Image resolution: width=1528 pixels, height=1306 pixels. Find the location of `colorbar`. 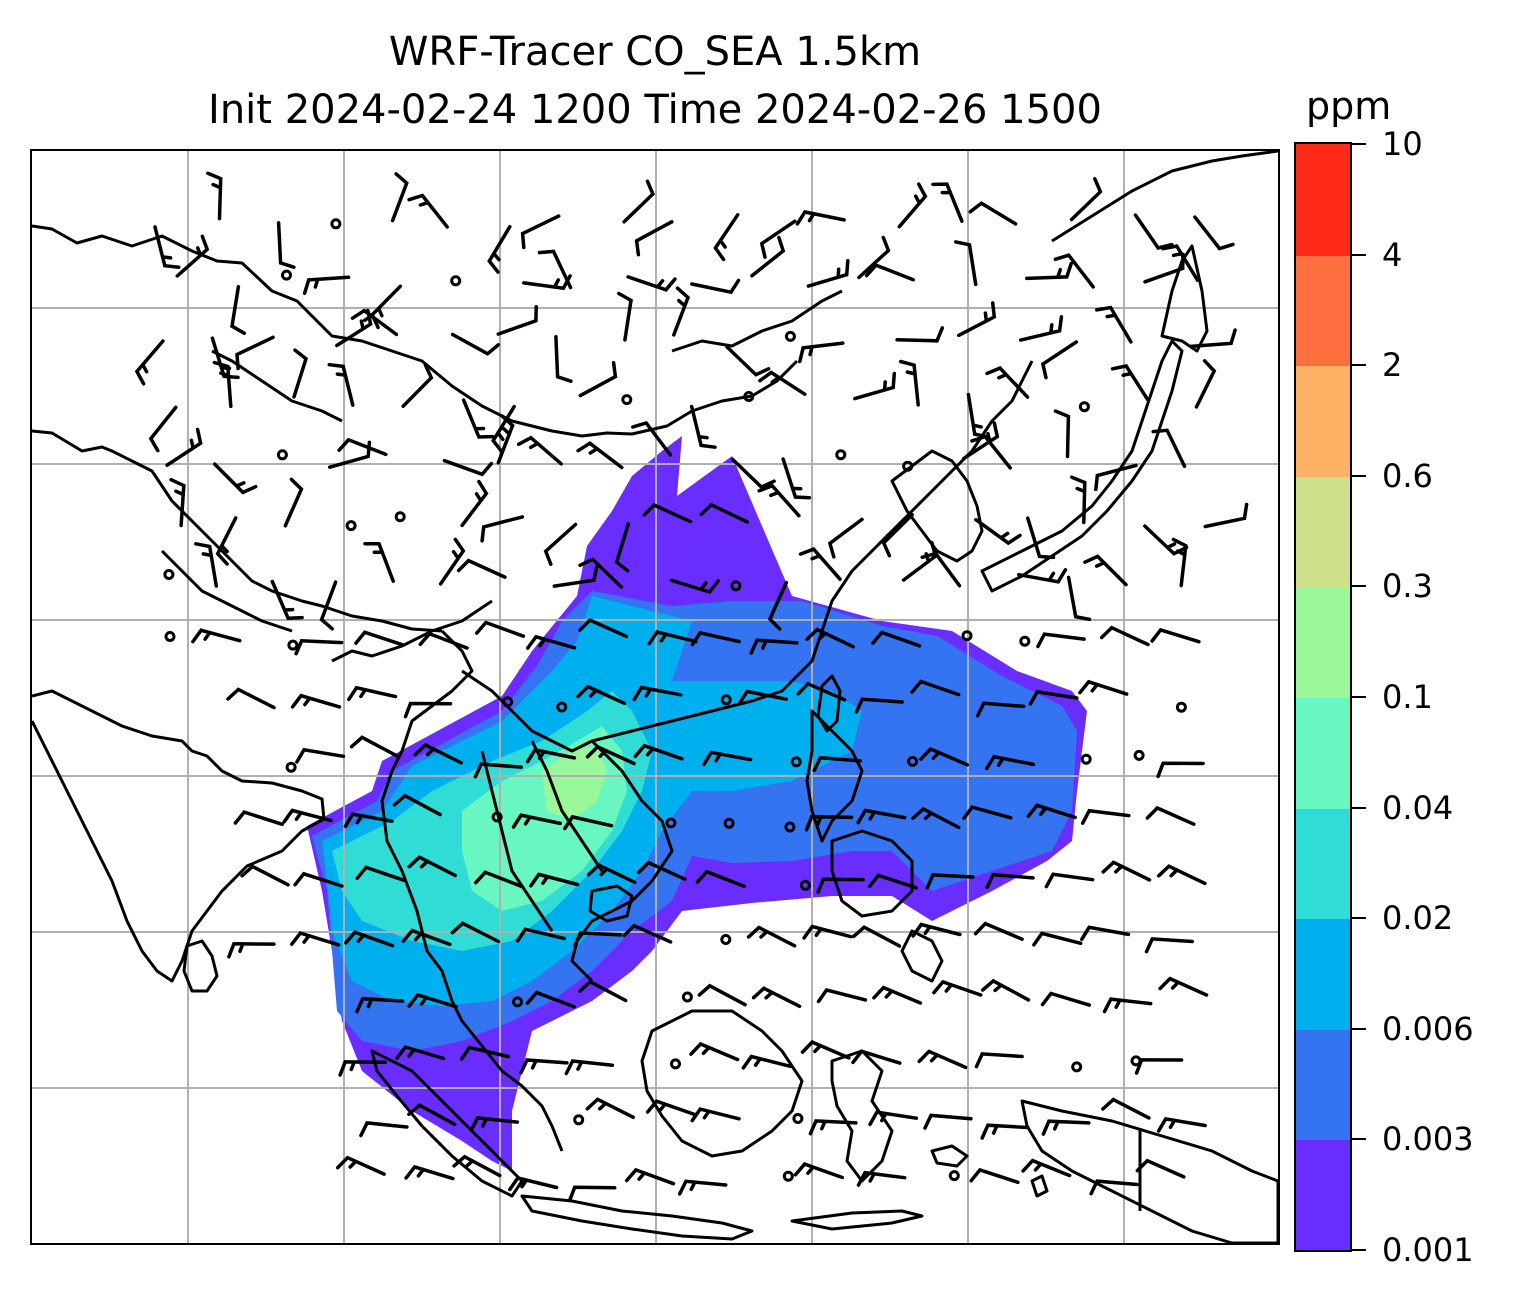

colorbar is located at coordinates (1323, 697).